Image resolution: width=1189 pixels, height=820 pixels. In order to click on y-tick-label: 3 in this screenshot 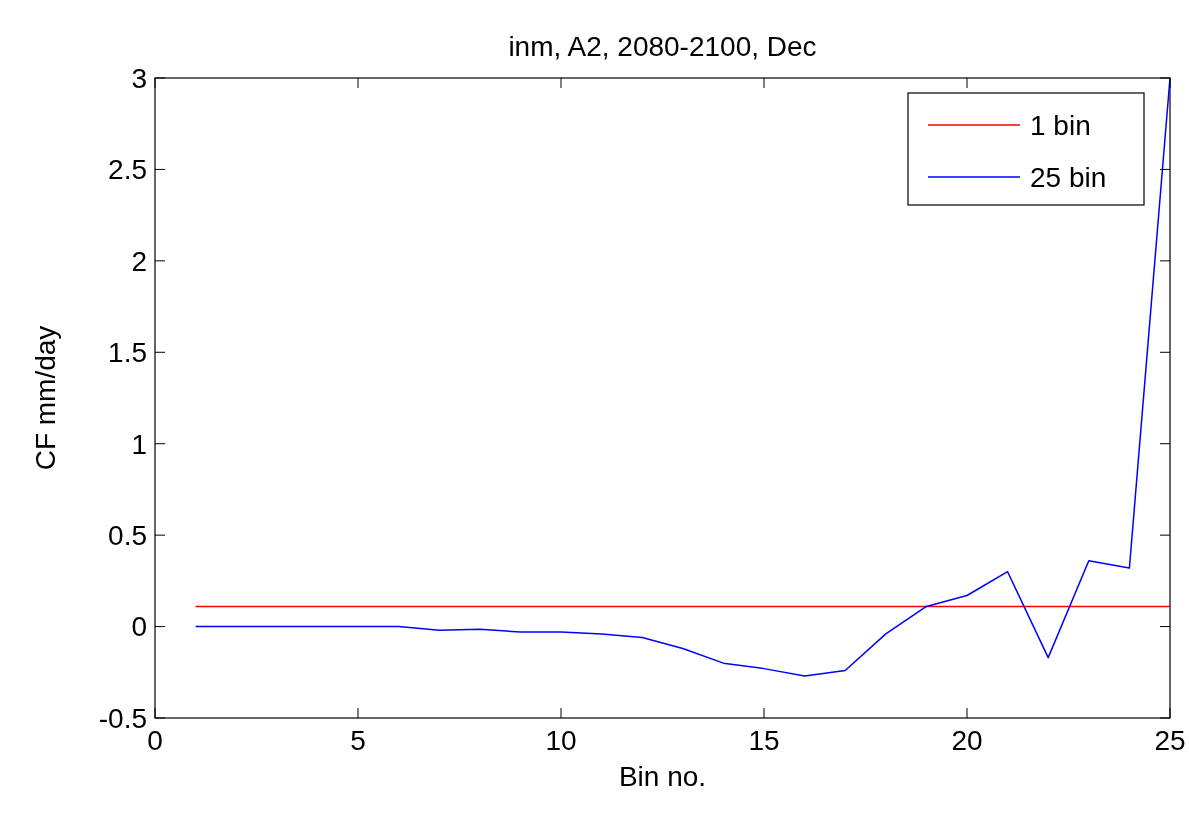, I will do `click(139, 78)`.